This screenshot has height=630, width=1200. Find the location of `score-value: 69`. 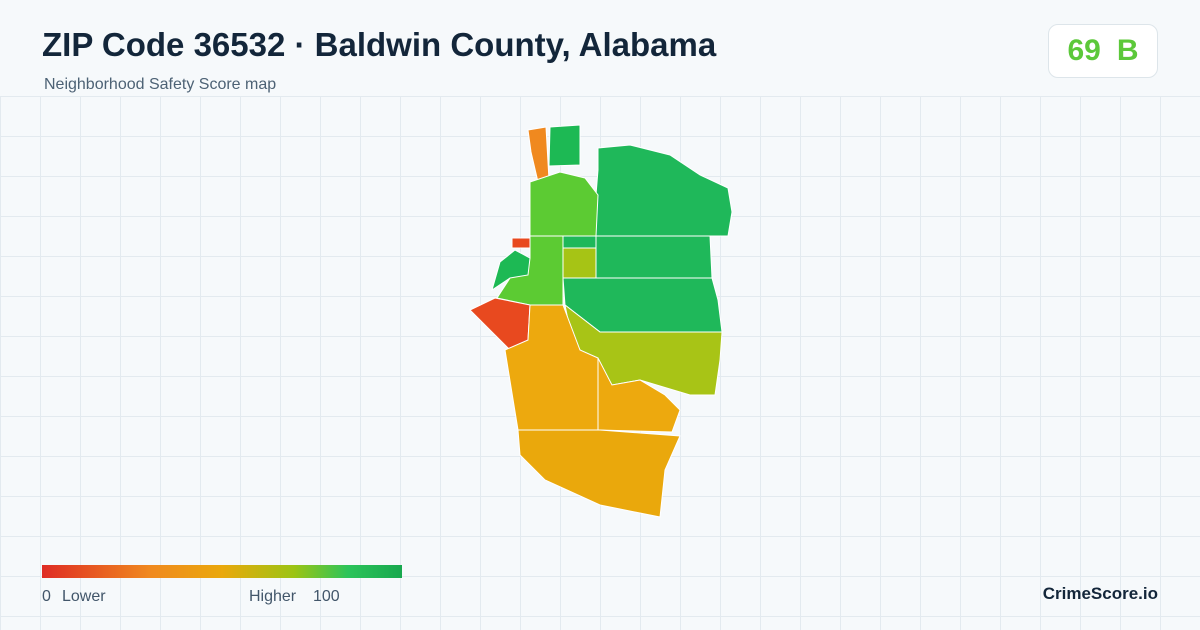

score-value: 69 is located at coordinates (1084, 50).